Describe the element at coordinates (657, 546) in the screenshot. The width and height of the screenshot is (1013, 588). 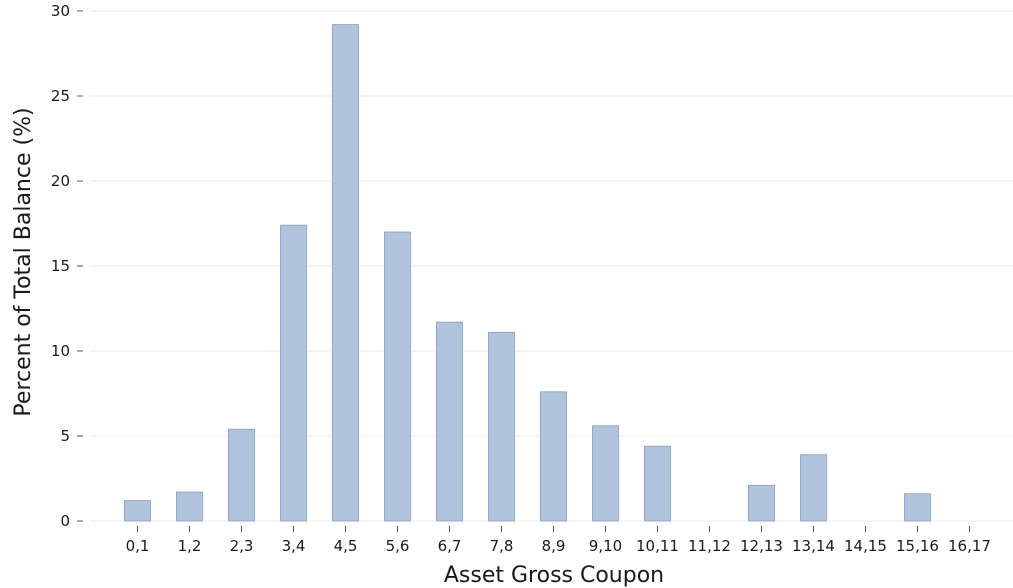
I see `x-tick-label: 10,11` at that location.